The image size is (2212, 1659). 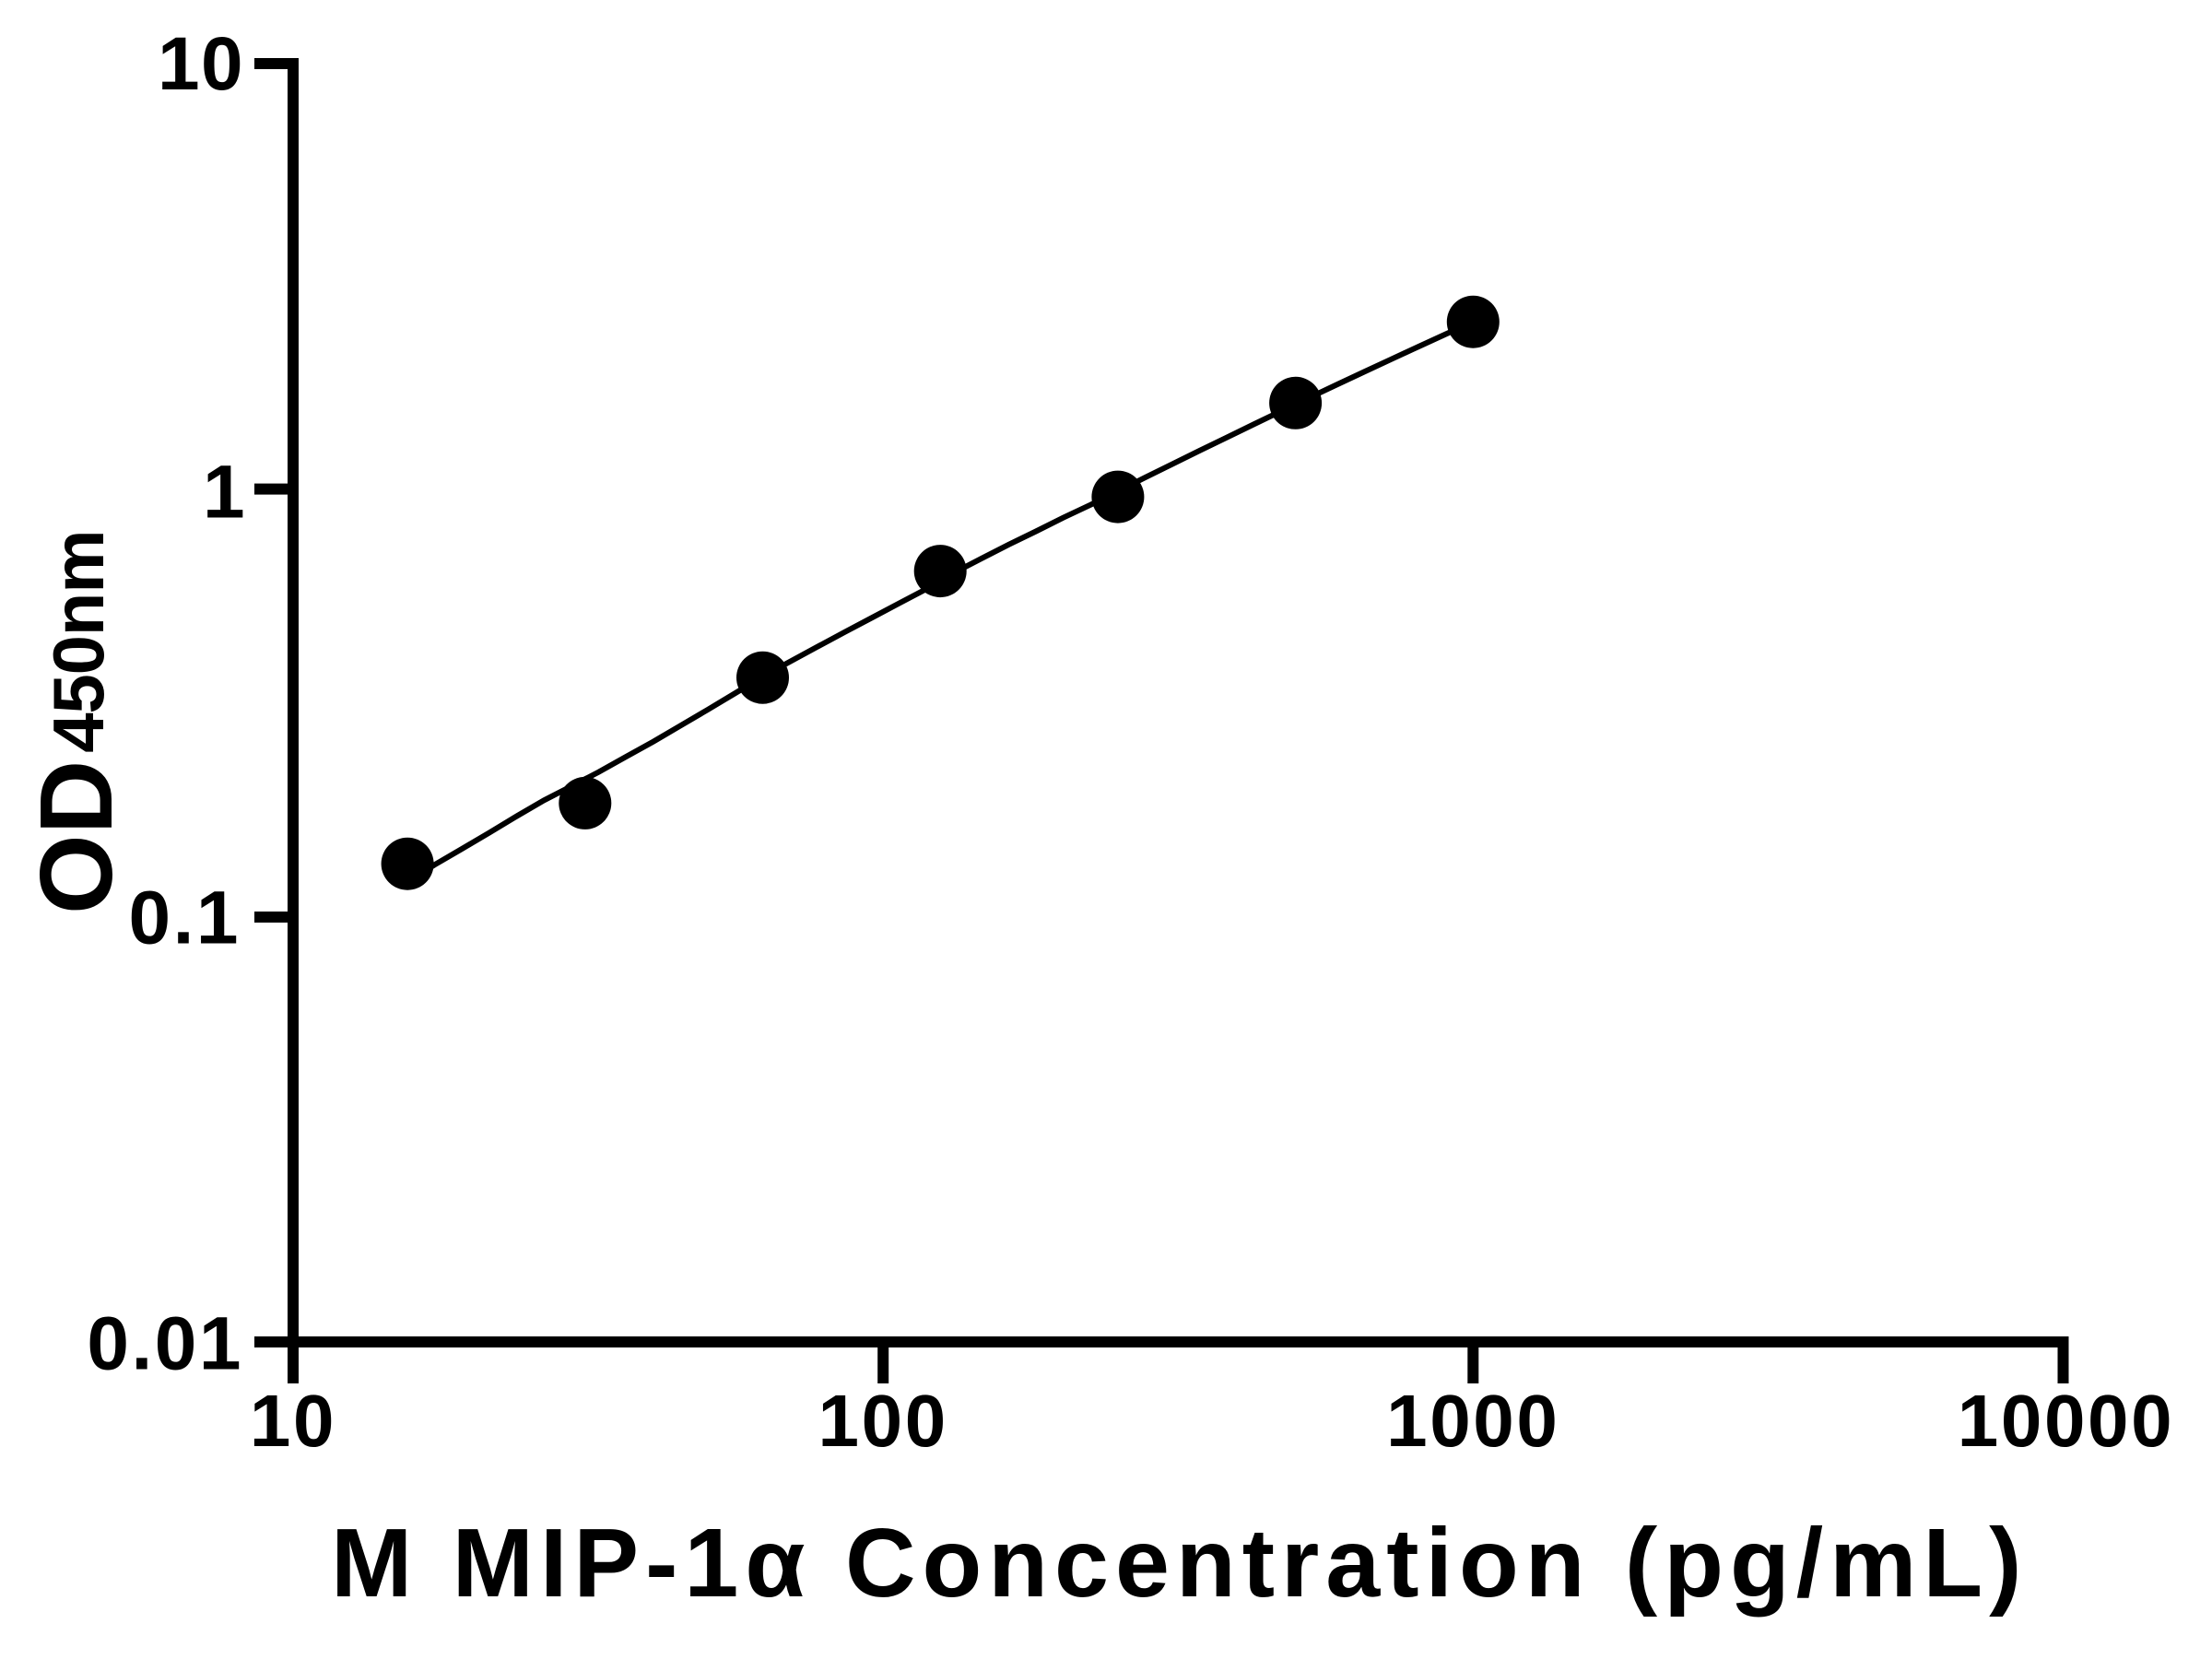 I want to click on svg-text: OD450nm, so click(x=76, y=722).